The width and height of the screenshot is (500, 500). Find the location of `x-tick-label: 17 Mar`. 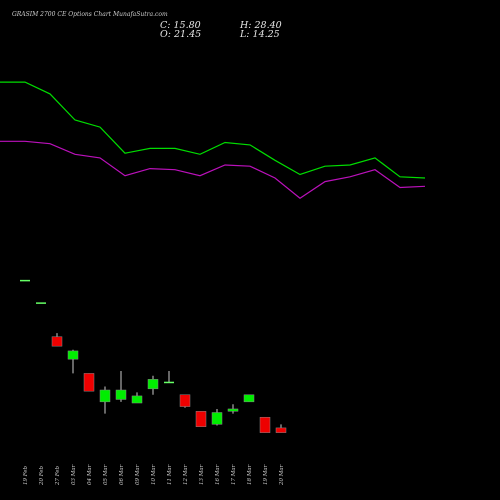

x-tick-label: 17 Mar is located at coordinates (234, 474).